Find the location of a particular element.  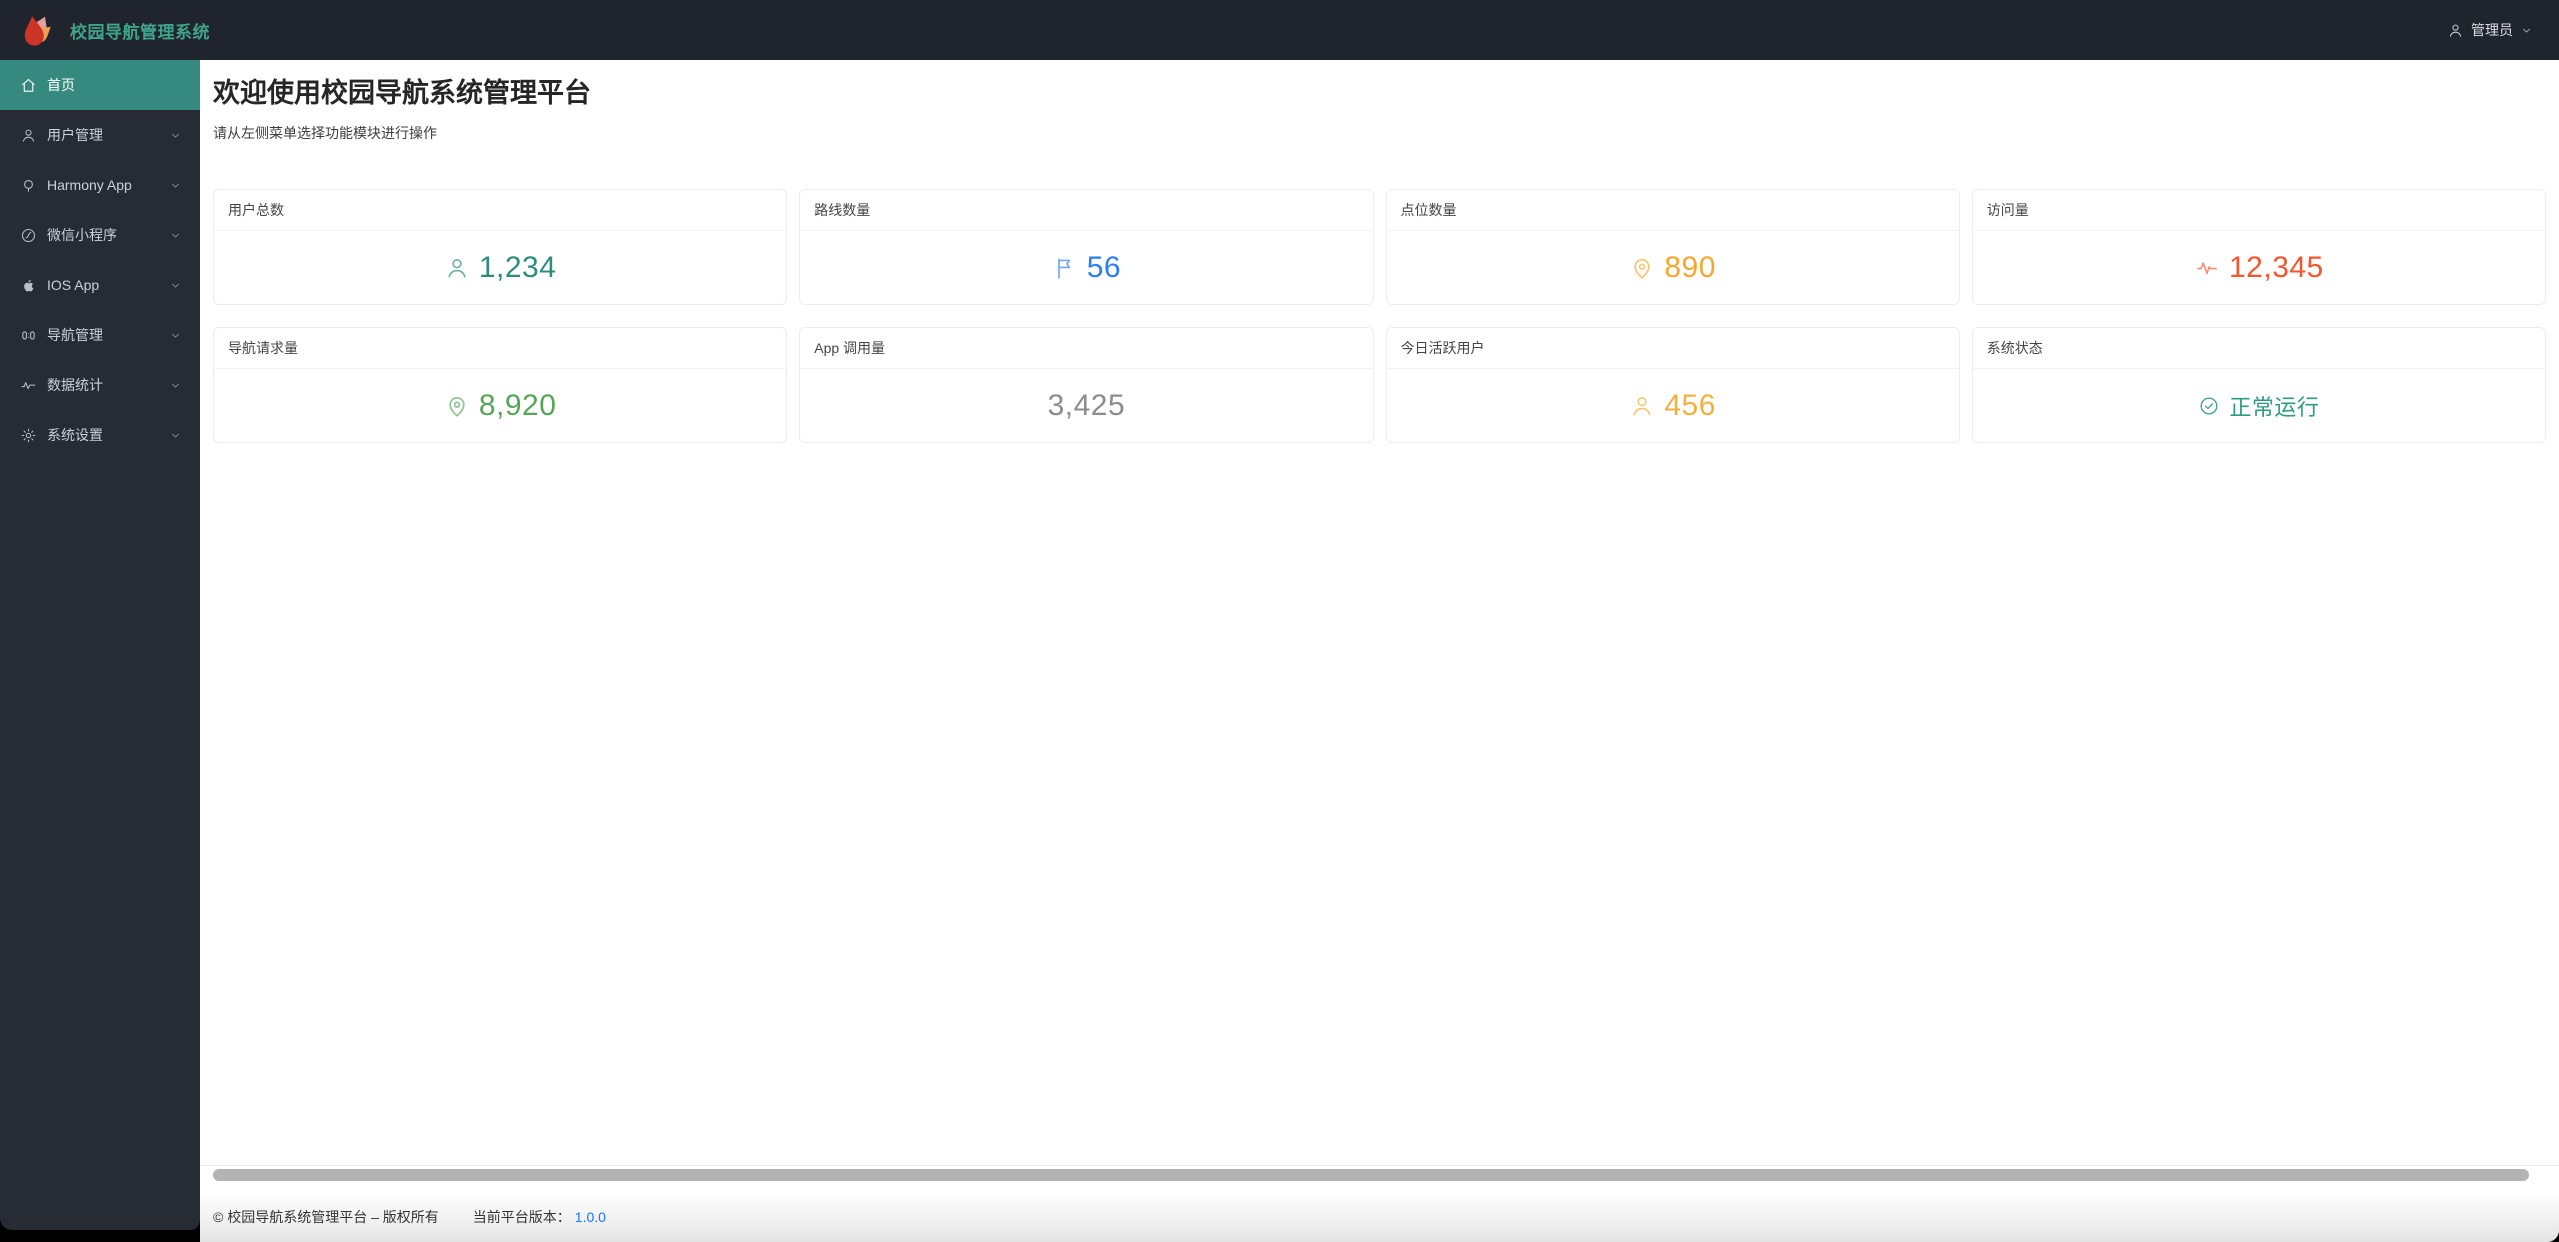

stat-value: 8,920 is located at coordinates (500, 406).